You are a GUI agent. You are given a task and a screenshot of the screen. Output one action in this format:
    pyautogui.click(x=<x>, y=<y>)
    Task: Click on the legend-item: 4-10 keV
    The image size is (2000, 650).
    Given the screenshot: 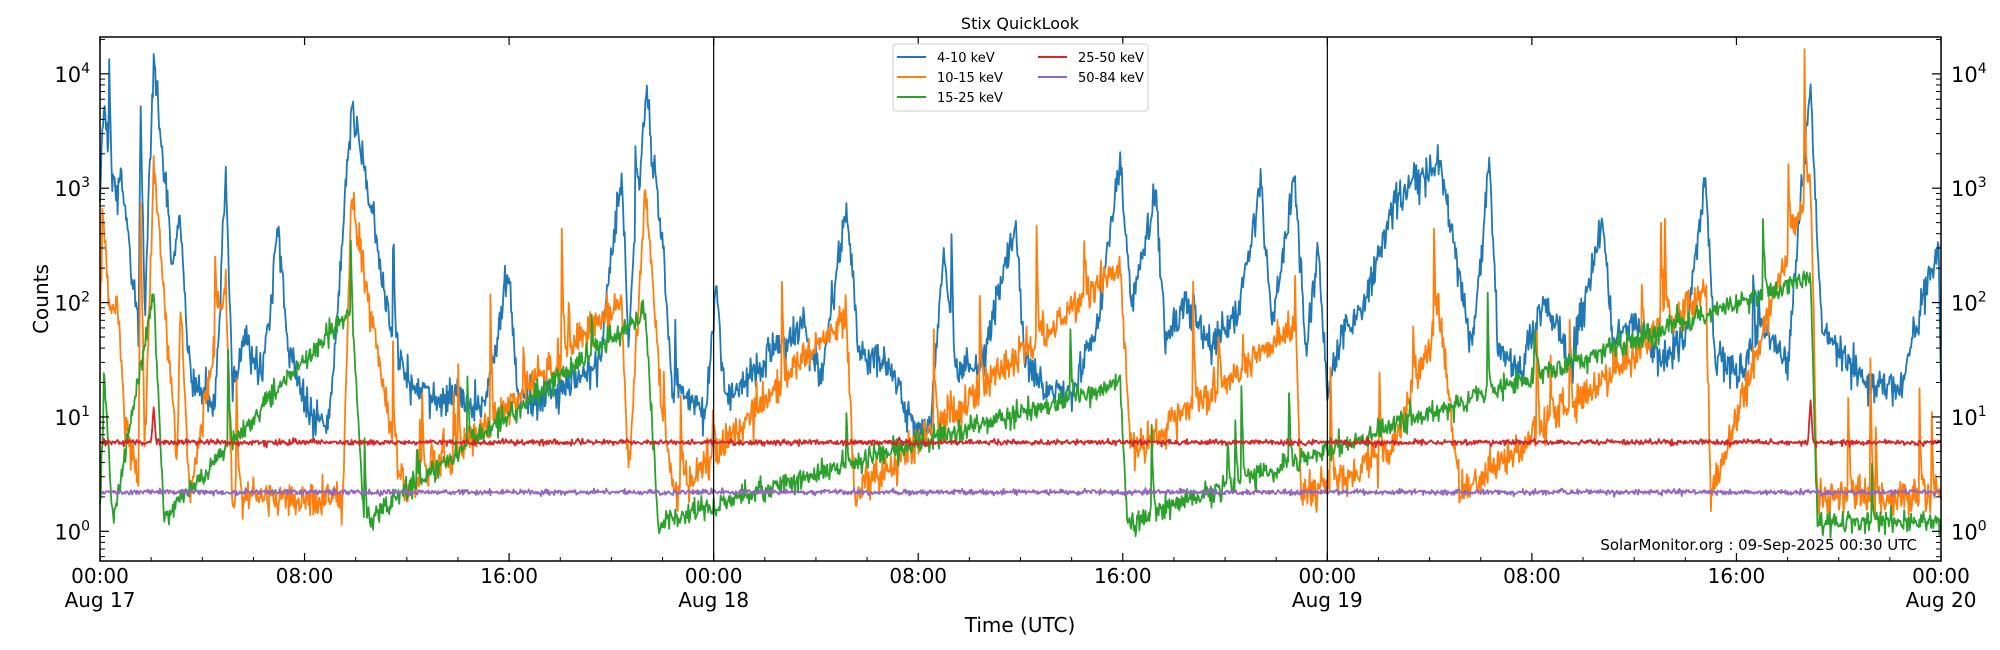 What is the action you would take?
    pyautogui.click(x=946, y=58)
    